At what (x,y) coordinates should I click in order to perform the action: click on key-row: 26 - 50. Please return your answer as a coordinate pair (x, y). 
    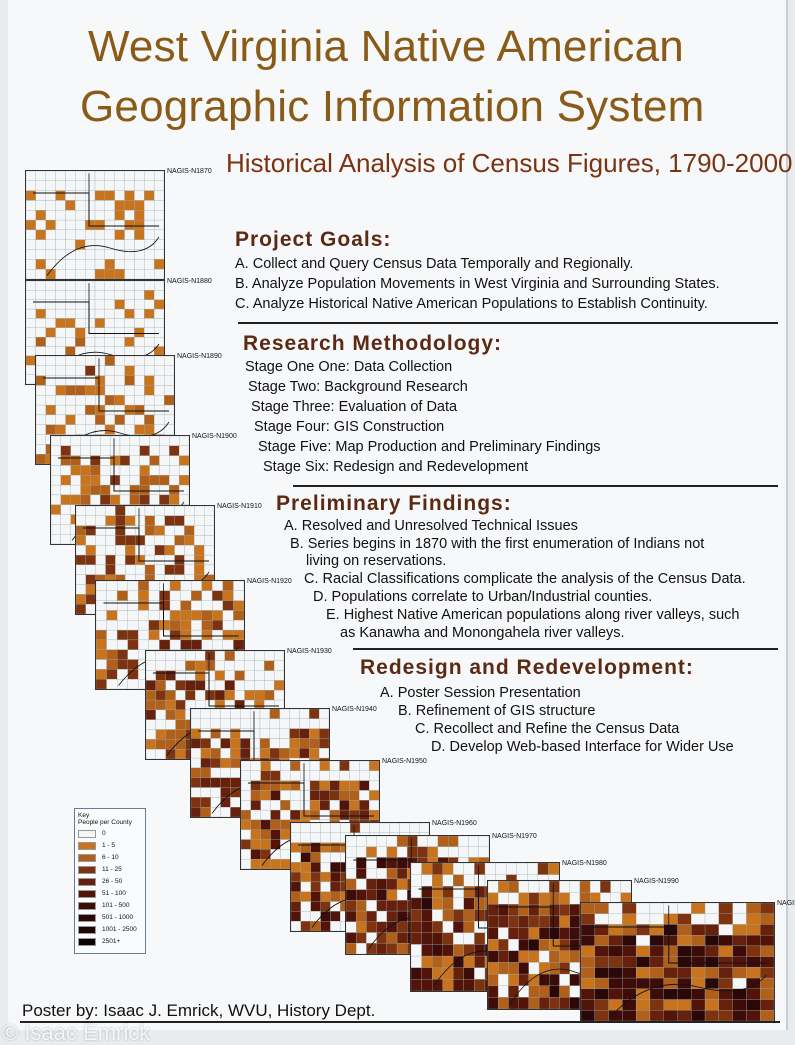
    Looking at the image, I should click on (110, 881).